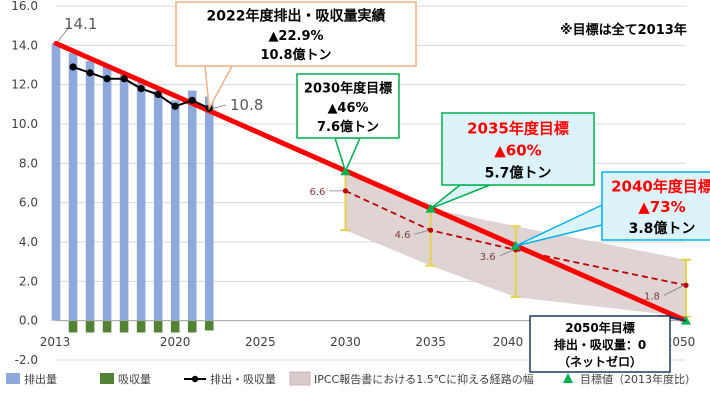 Image resolution: width=710 pixels, height=400 pixels. What do you see at coordinates (662, 228) in the screenshot?
I see `callout-text: 3.8億トン` at bounding box center [662, 228].